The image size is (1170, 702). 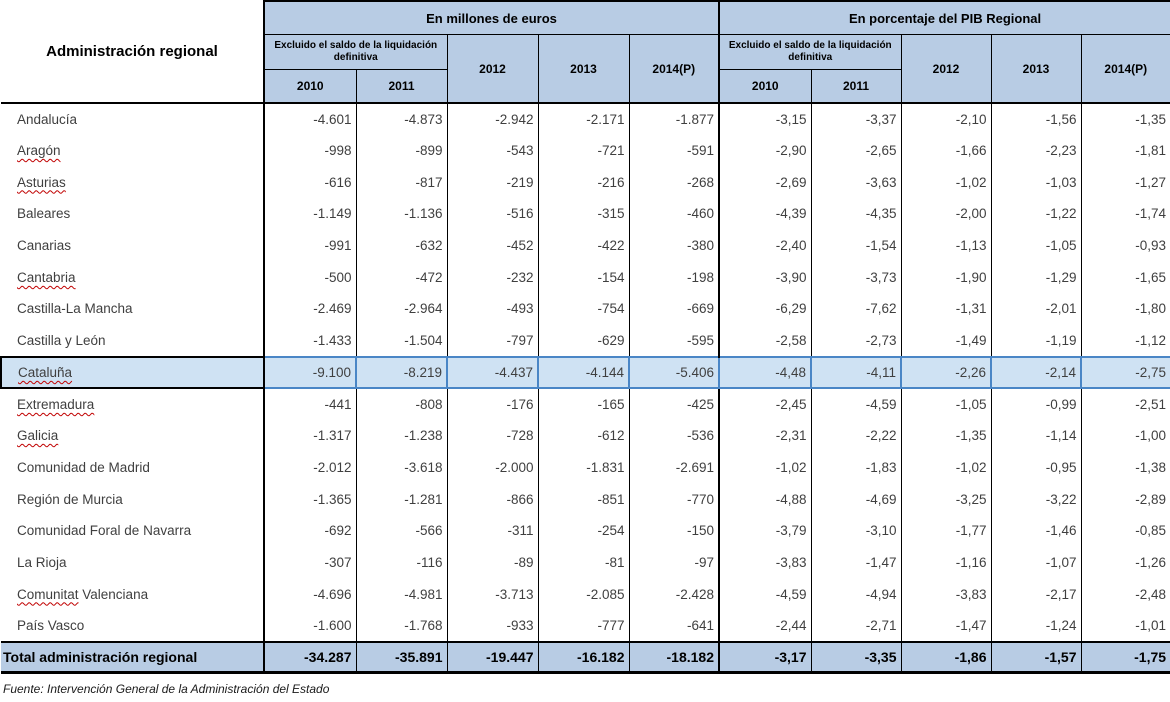 What do you see at coordinates (946, 499) in the screenshot?
I see `value-cell: -3,25` at bounding box center [946, 499].